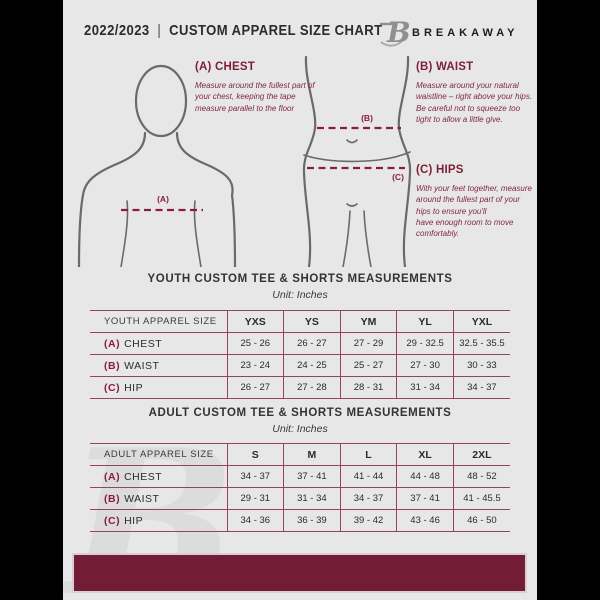 This screenshot has width=600, height=600. Describe the element at coordinates (425, 520) in the screenshot. I see `cell-value: 43 - 46` at that location.